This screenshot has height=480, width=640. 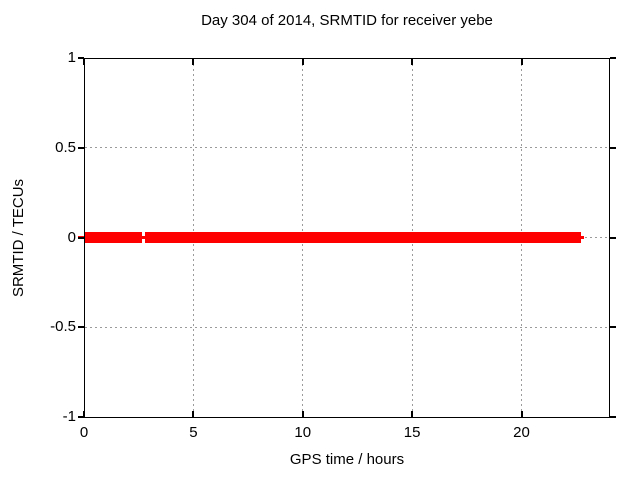 What do you see at coordinates (193, 432) in the screenshot?
I see `x-tick-label: 5` at bounding box center [193, 432].